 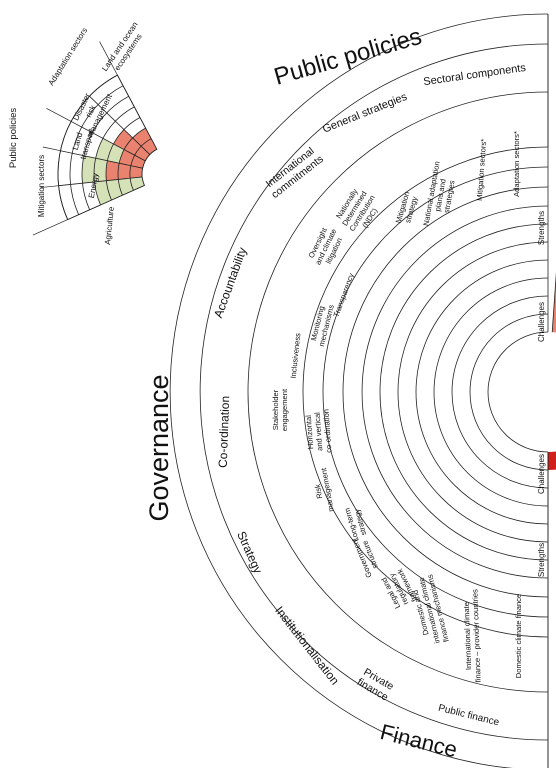 I want to click on governance-label: Governance, so click(x=159, y=447).